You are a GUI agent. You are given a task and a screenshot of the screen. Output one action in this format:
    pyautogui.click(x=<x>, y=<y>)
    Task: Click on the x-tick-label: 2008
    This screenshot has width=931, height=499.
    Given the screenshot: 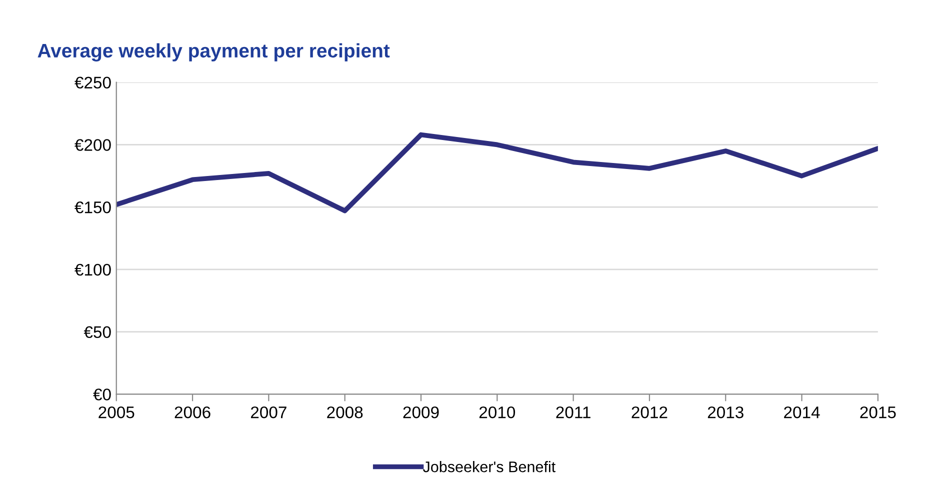 What is the action you would take?
    pyautogui.click(x=345, y=412)
    